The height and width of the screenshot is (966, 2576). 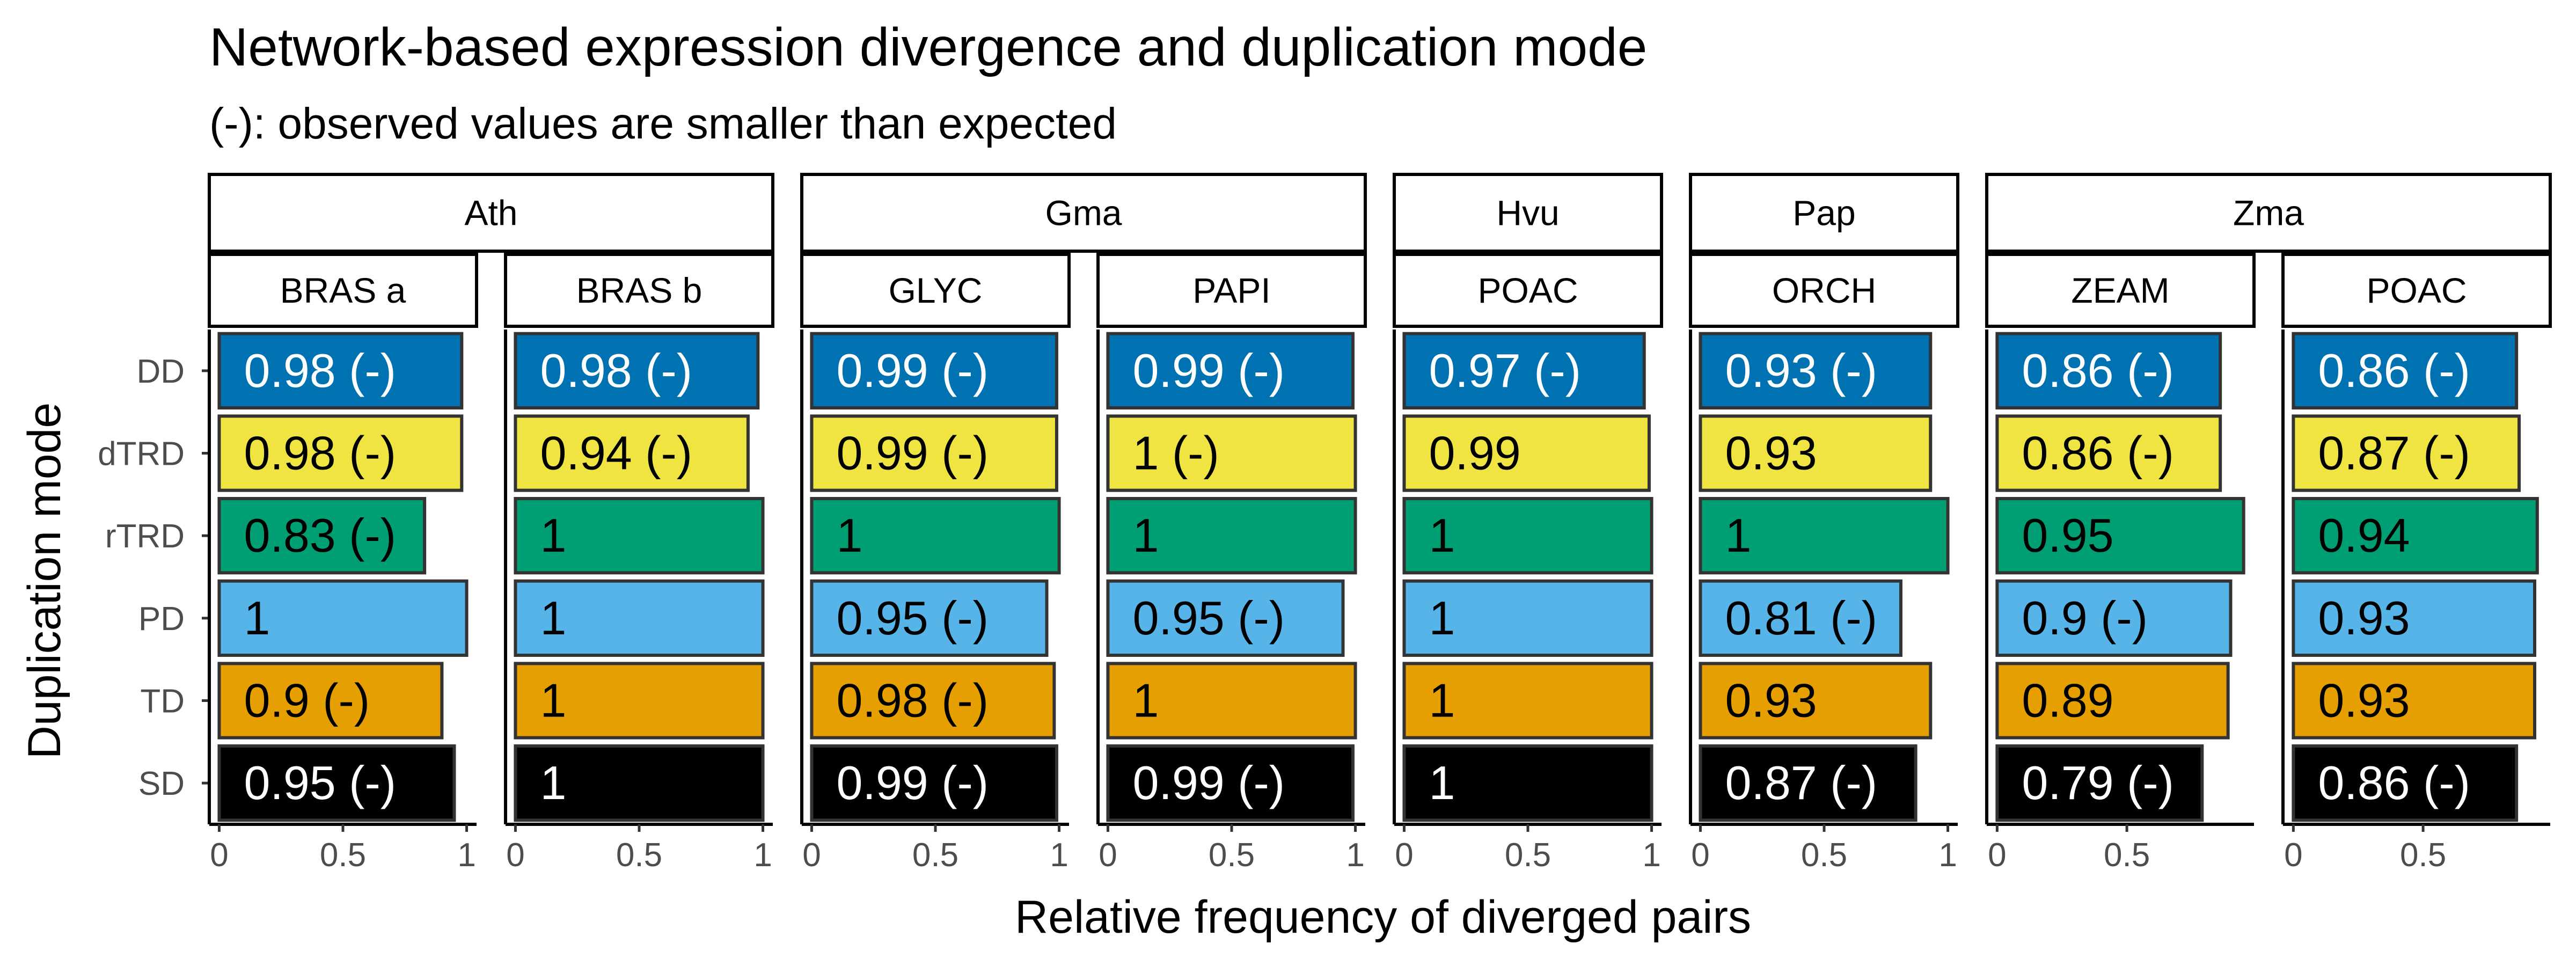 I want to click on group-strip-label: POAC, so click(x=1527, y=290).